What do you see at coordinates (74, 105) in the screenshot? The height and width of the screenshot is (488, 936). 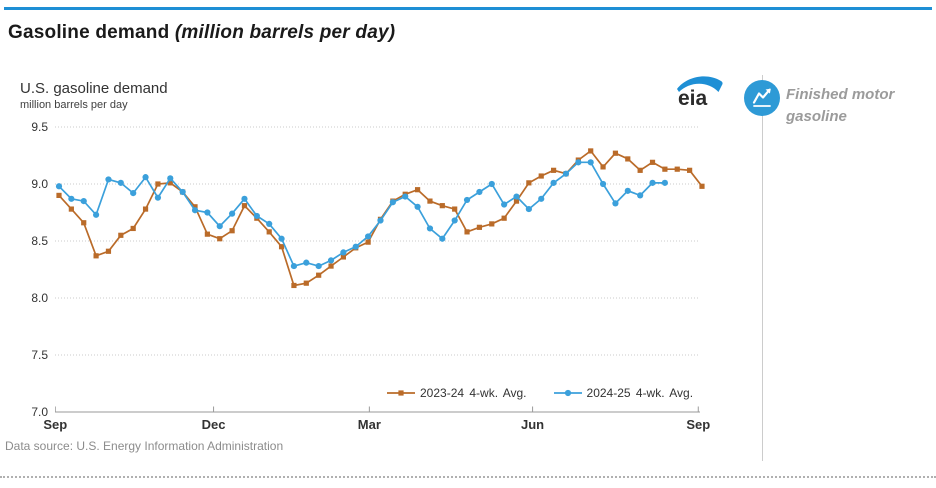 I see `chart-subtitle: million barrels per day` at bounding box center [74, 105].